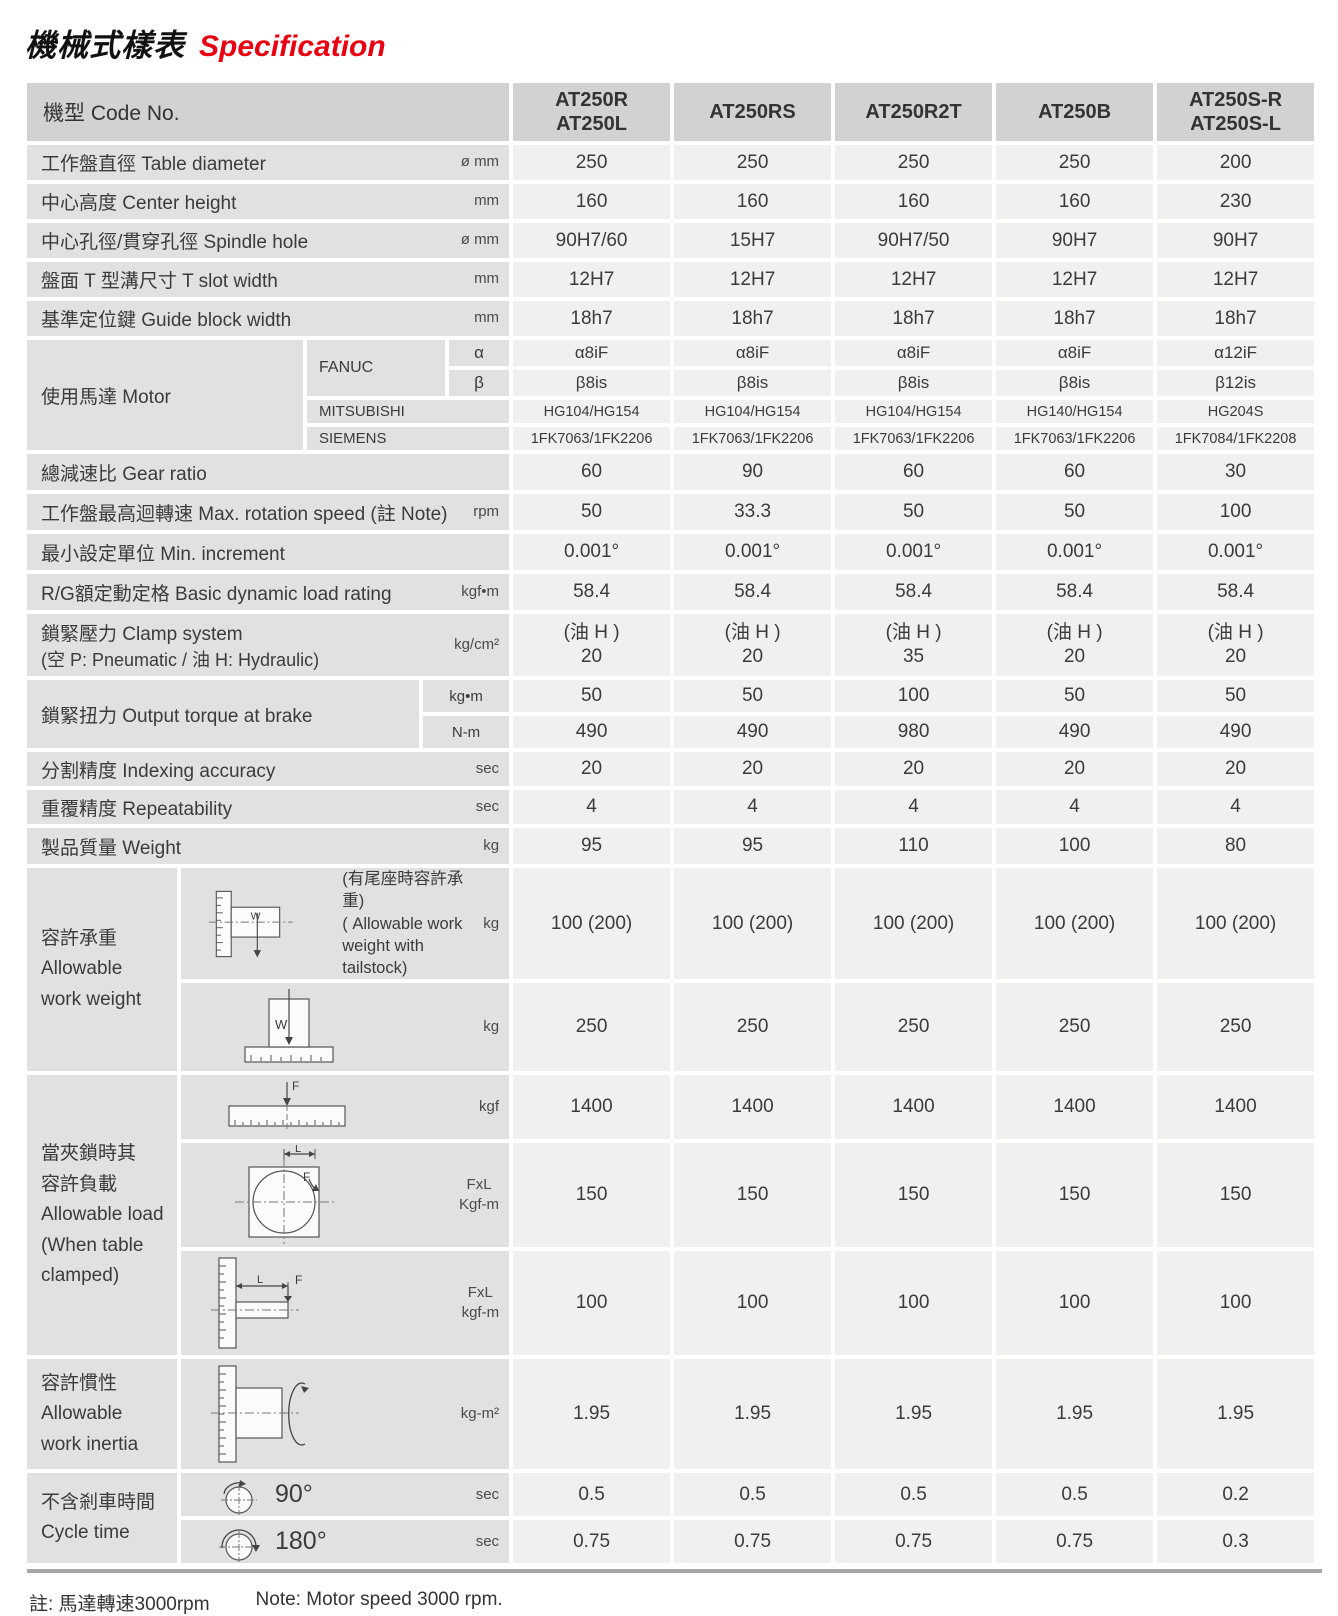 This screenshot has width=1338, height=1616. Describe the element at coordinates (1075, 240) in the screenshot. I see `value-cell: 90H7` at that location.